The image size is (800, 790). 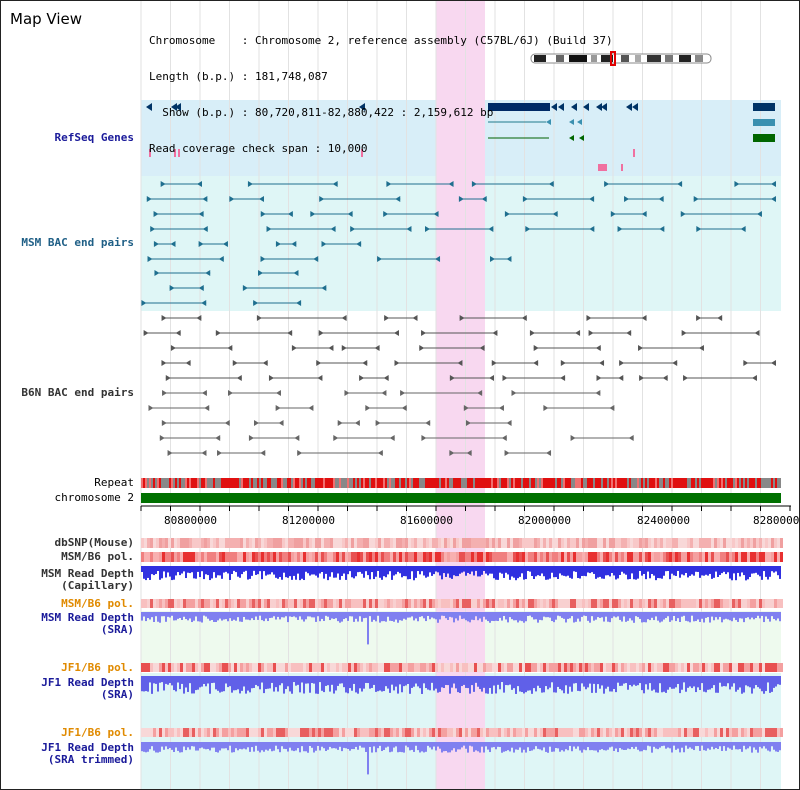 What do you see at coordinates (613, 58) in the screenshot?
I see `ideogram-position-marker` at bounding box center [613, 58].